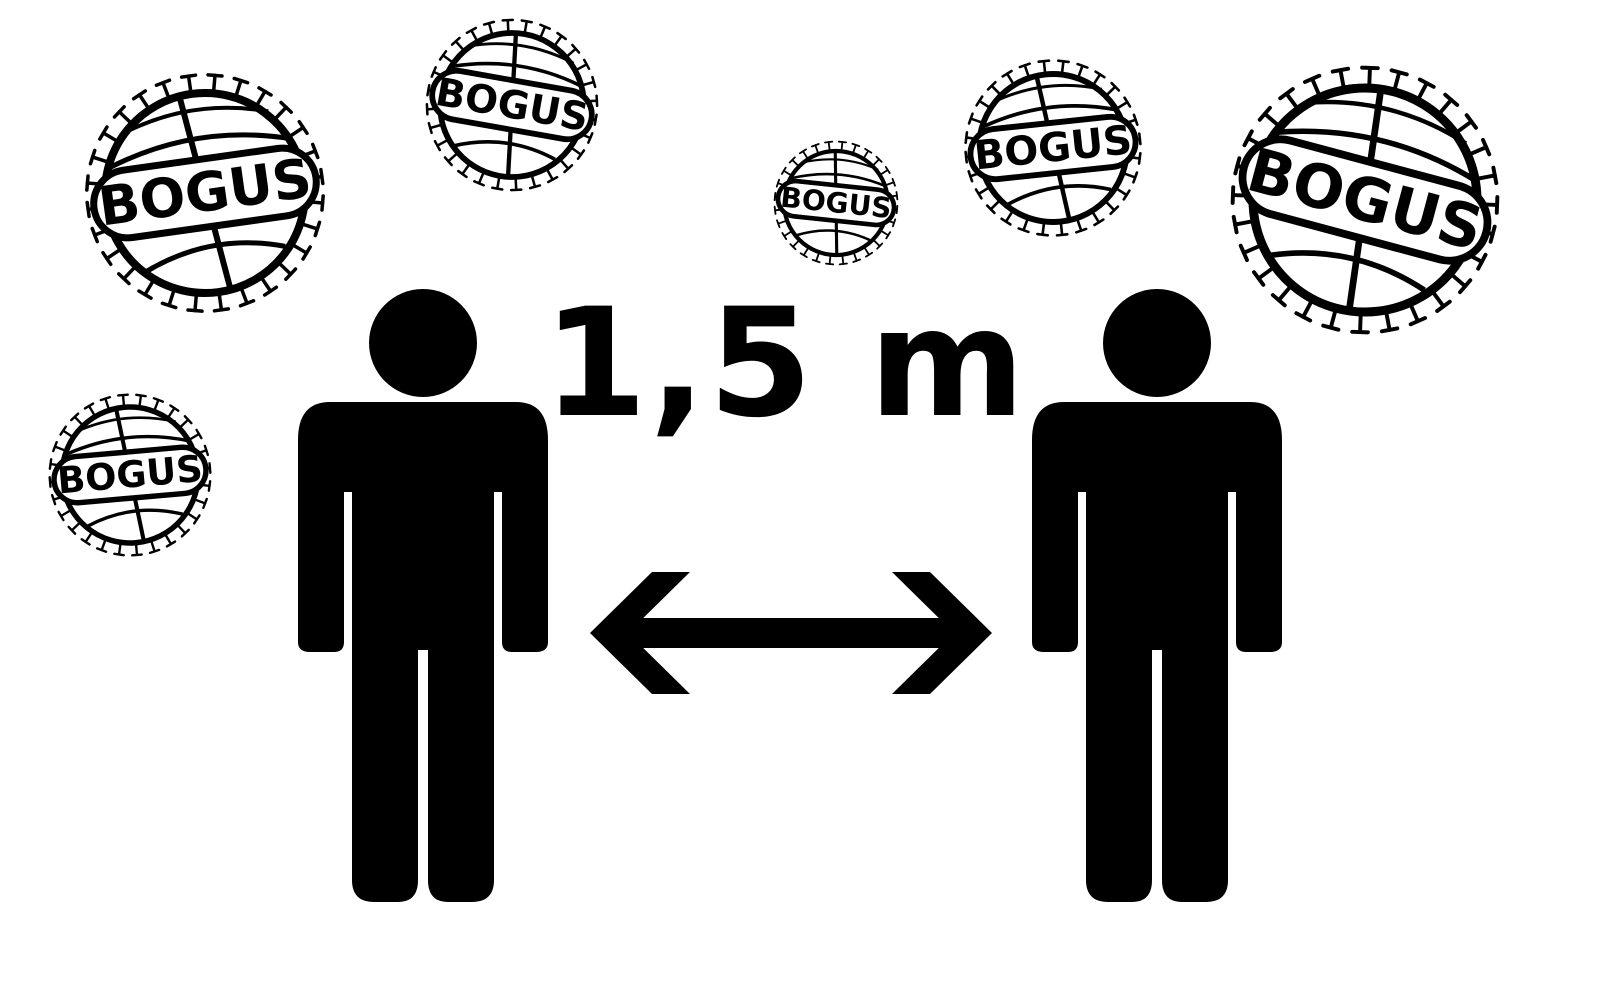 This screenshot has height=1000, width=1600. What do you see at coordinates (785, 364) in the screenshot?
I see `distance-label: 1,5 m` at bounding box center [785, 364].